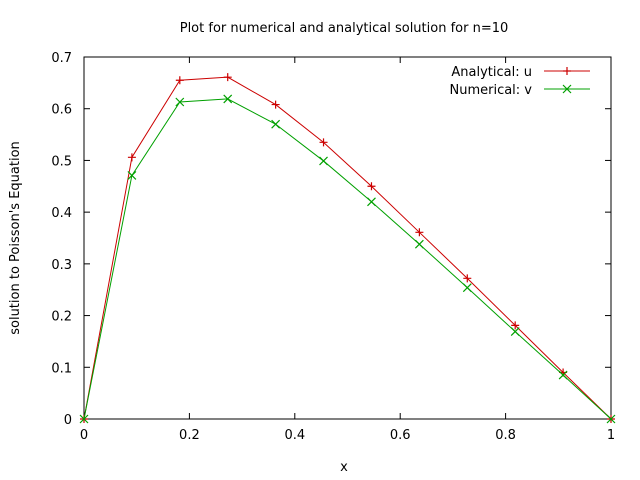 Image resolution: width=640 pixels, height=480 pixels. What do you see at coordinates (294, 435) in the screenshot?
I see `x-tick-label: 0.4` at bounding box center [294, 435].